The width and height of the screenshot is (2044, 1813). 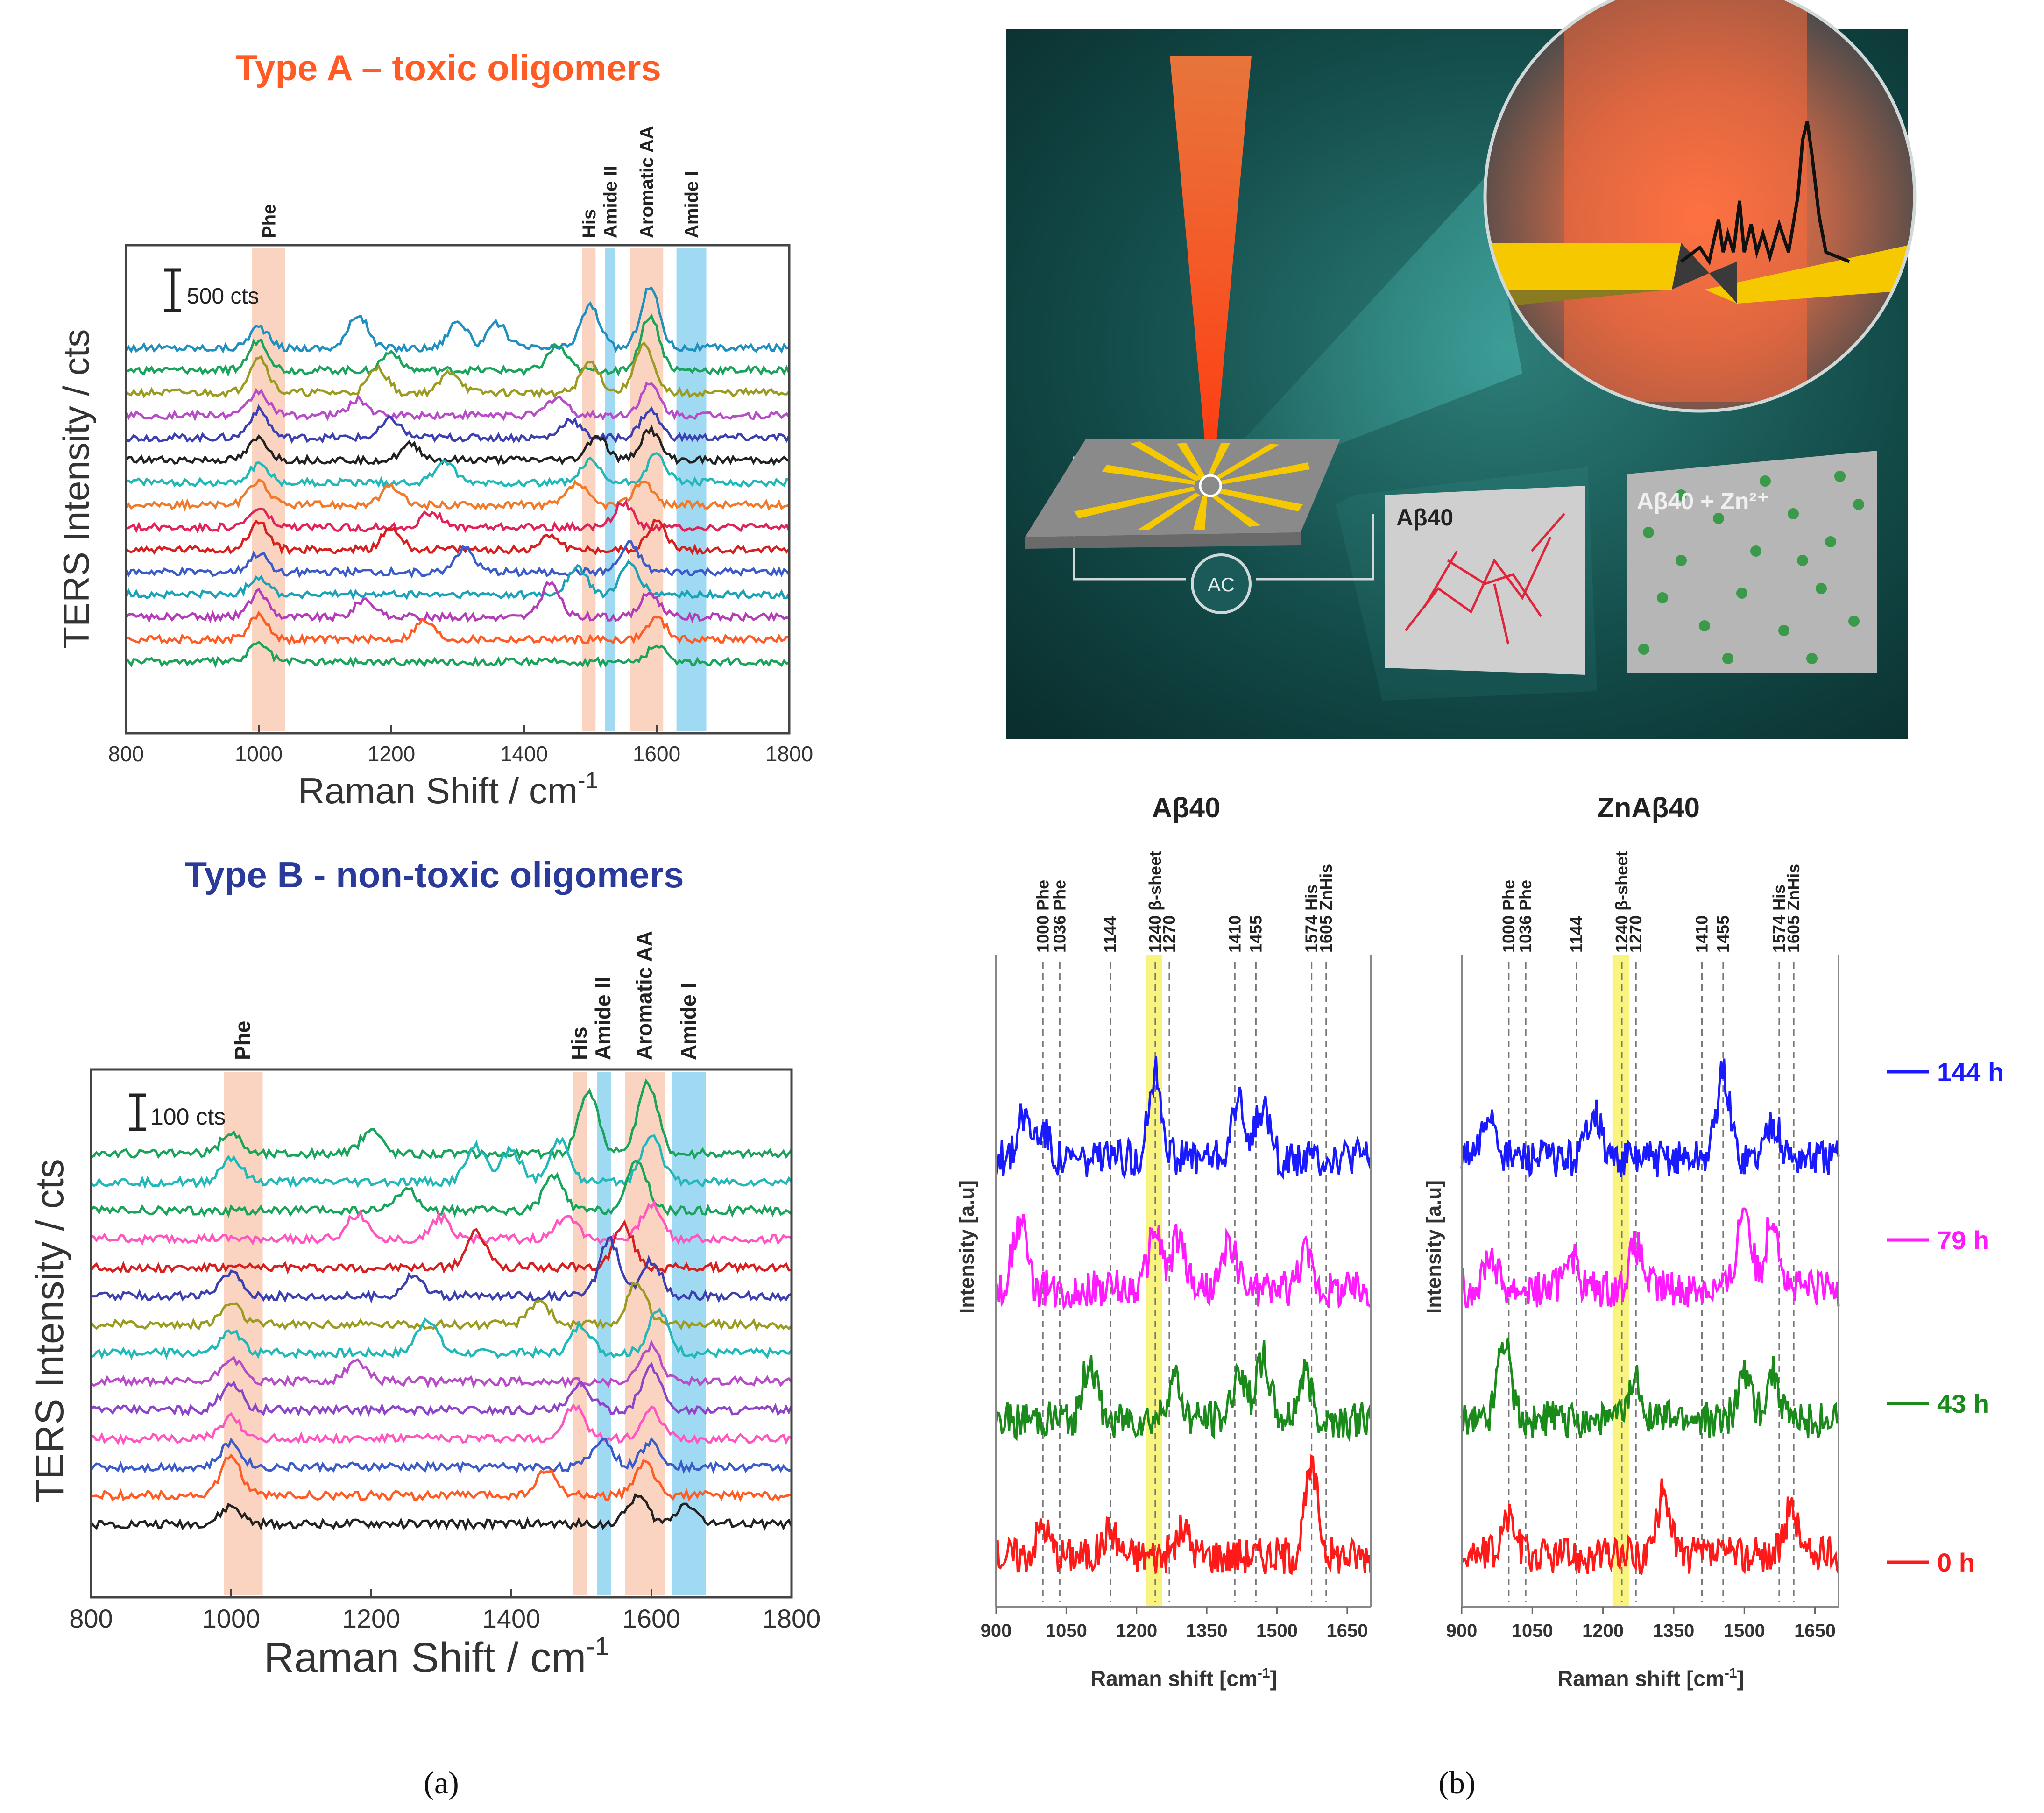 I want to click on abeta-label: Aβ40, so click(x=1424, y=517).